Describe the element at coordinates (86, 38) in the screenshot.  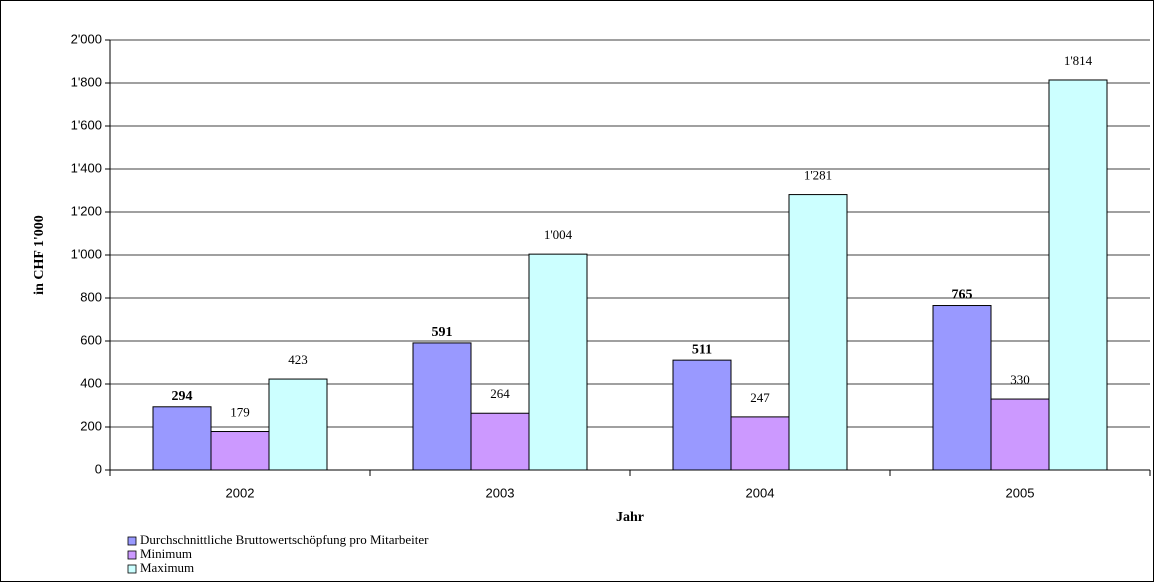
I see `y-tick-label: 2'000` at that location.